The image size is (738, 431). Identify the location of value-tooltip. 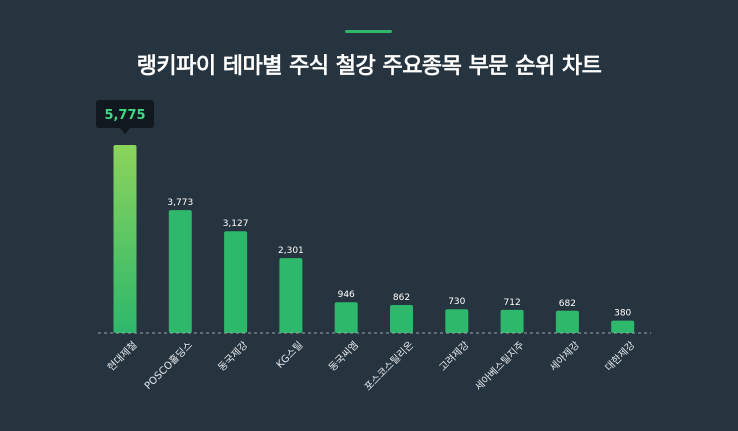
(125, 114).